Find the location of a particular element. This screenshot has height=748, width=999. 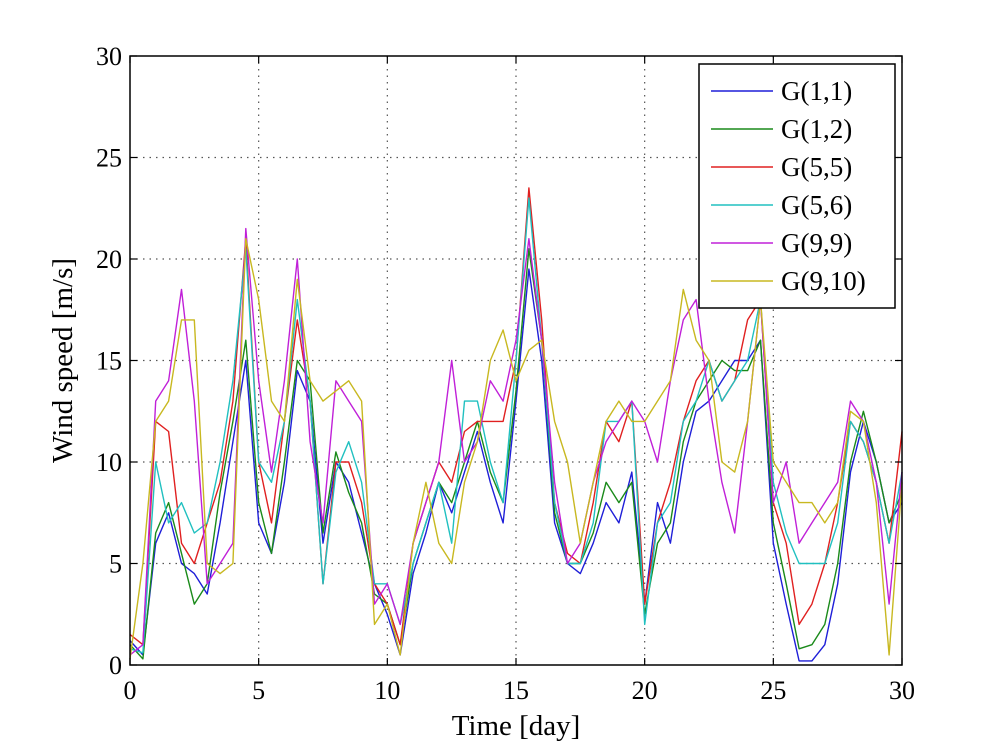

y-tick-label: 20 is located at coordinates (109, 259).